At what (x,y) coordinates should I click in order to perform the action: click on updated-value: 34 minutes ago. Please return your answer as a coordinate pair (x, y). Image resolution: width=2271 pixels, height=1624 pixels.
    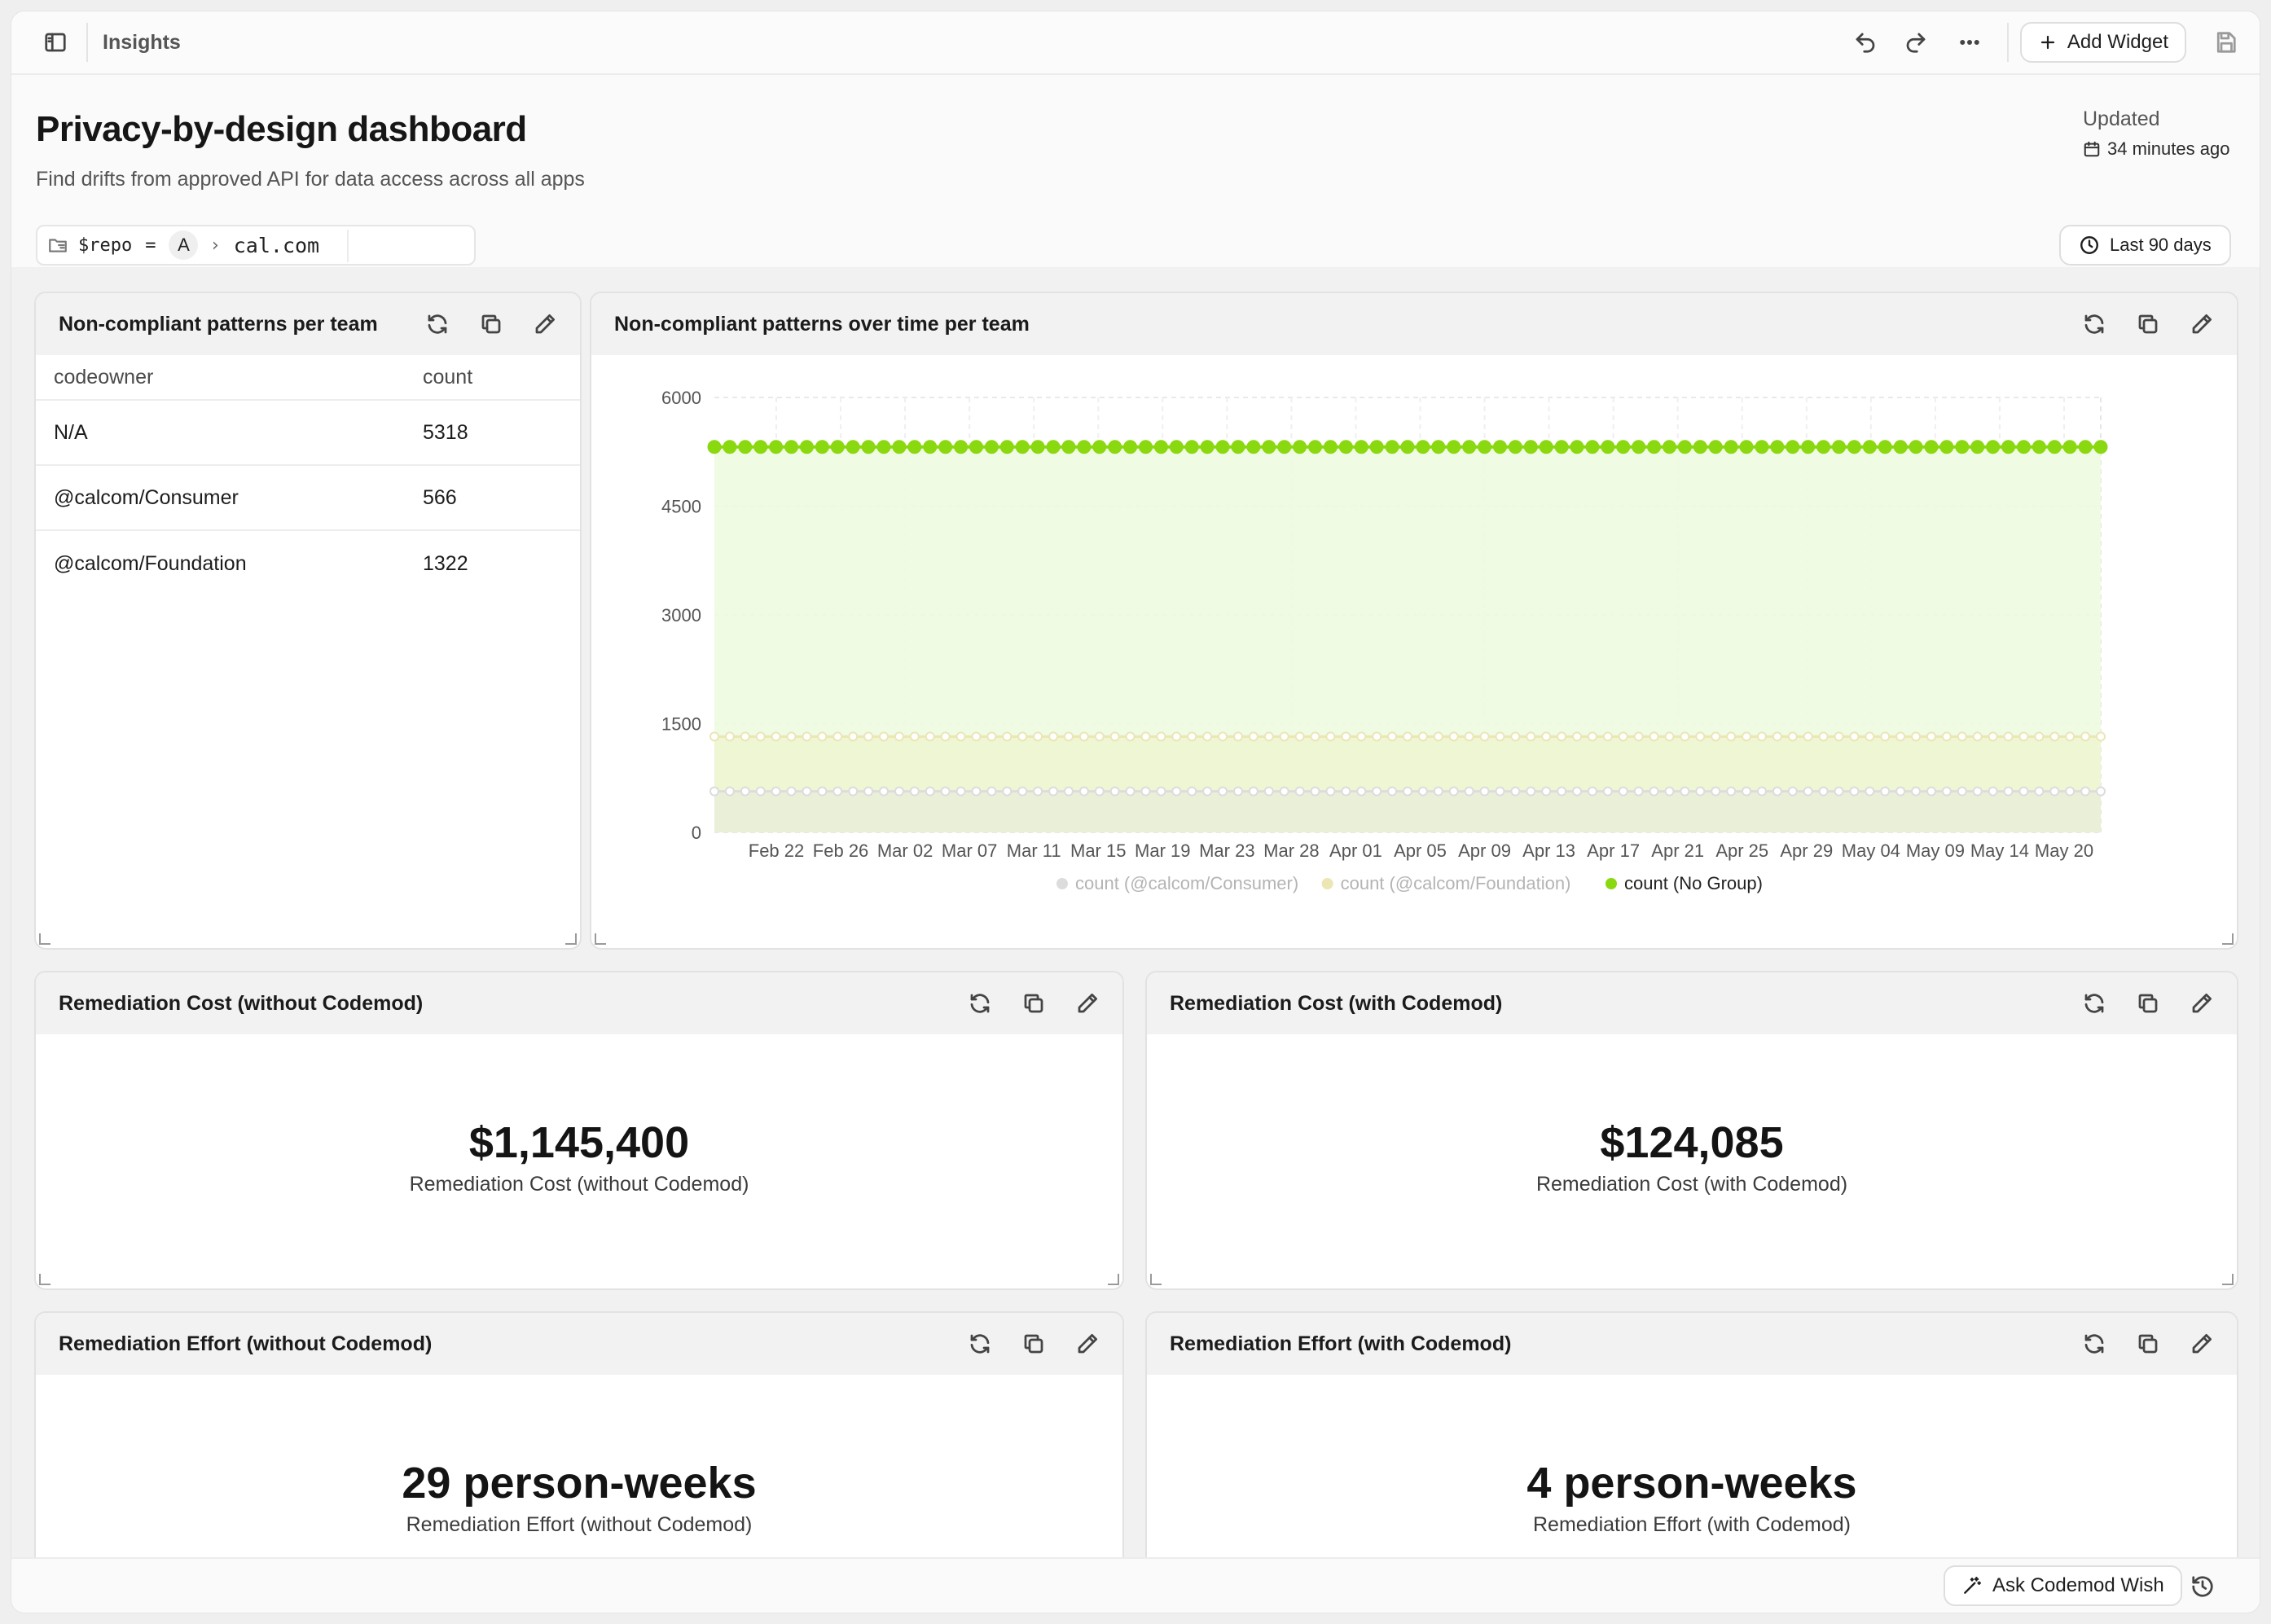
    Looking at the image, I should click on (2168, 148).